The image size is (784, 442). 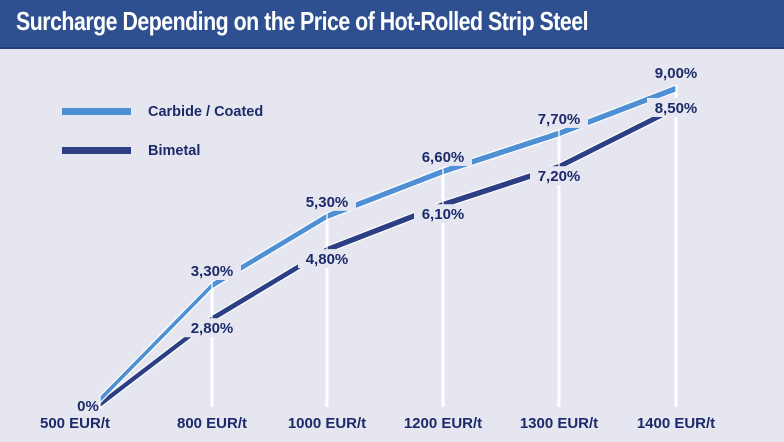 I want to click on series-segment-carbide, so click(x=156, y=342).